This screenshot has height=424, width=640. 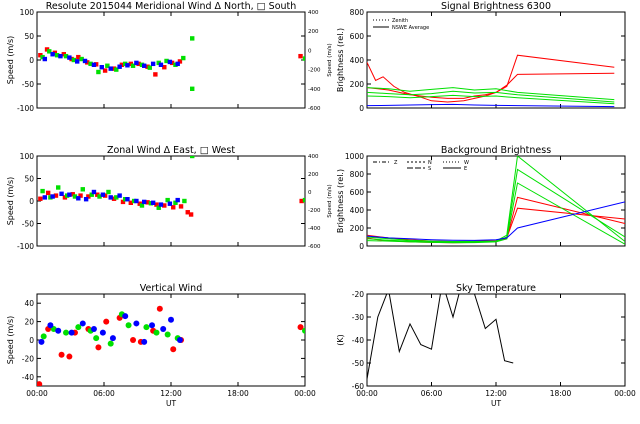 I want to click on x-tick-label: 12:00, so click(x=171, y=393).